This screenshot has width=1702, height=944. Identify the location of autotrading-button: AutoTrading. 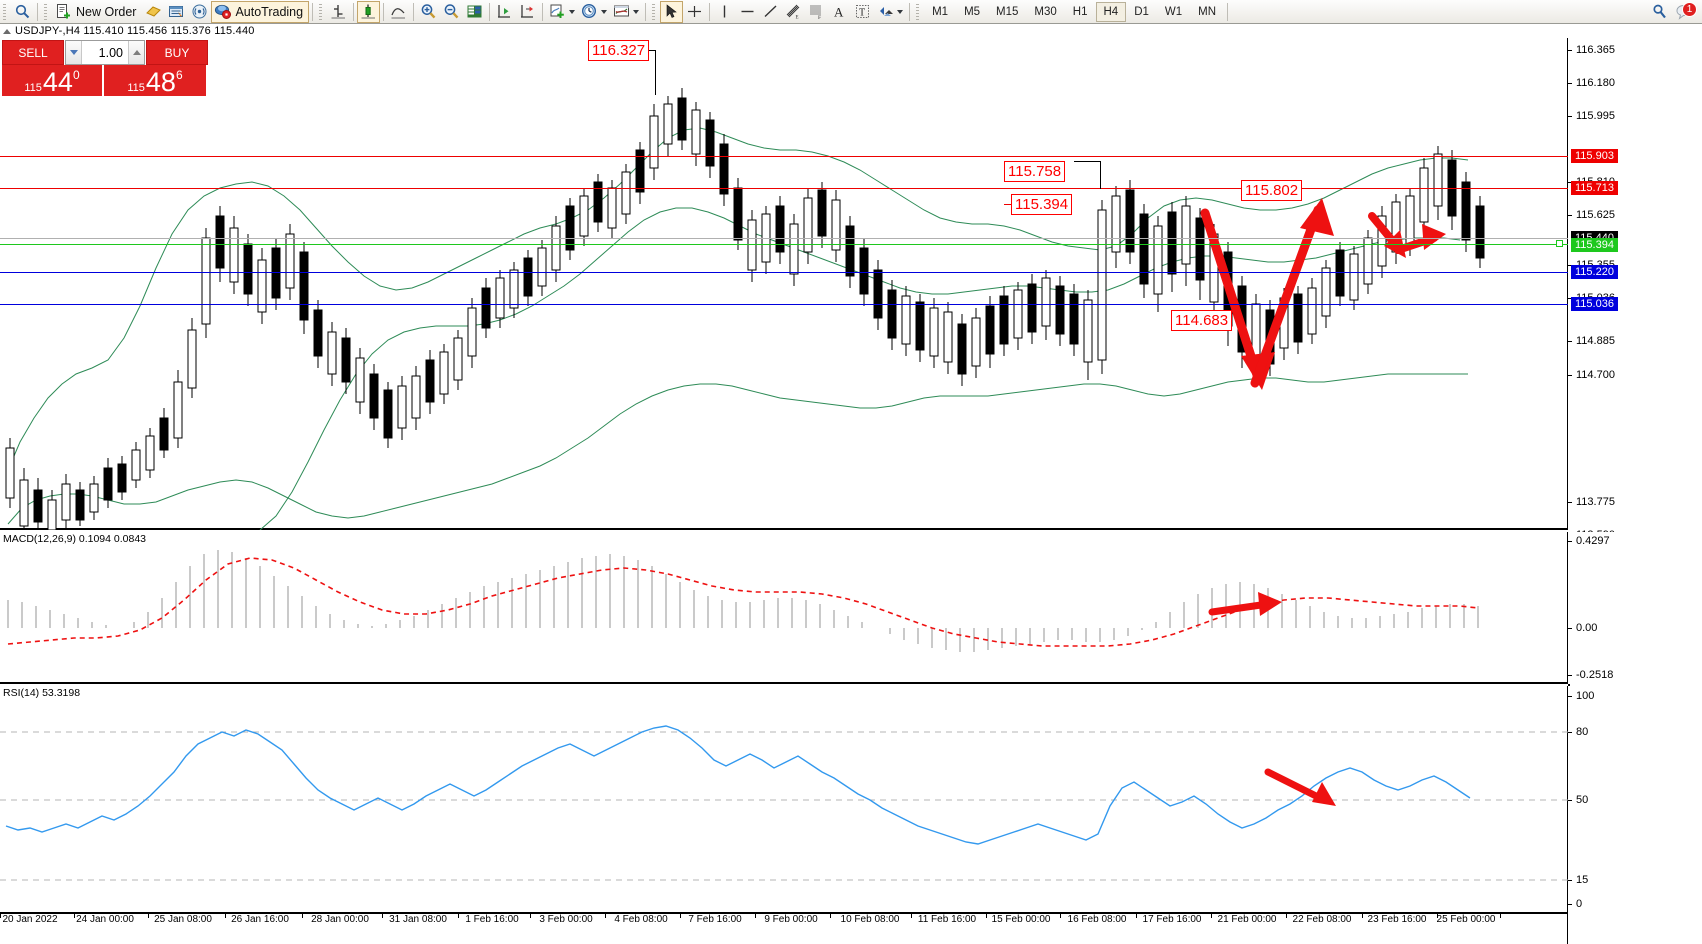
(260, 11).